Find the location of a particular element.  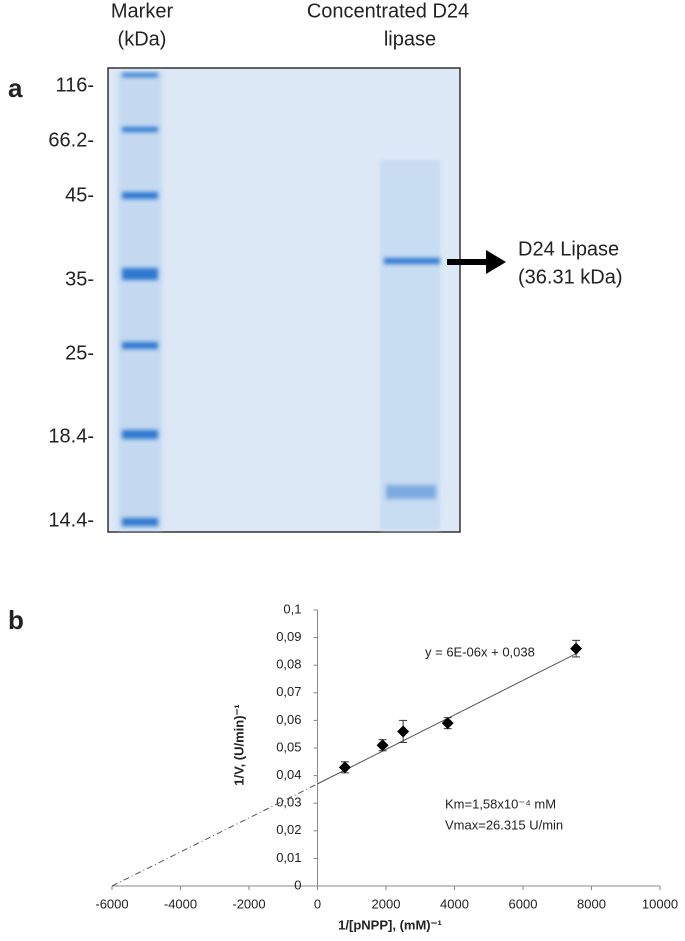

band-label: D24 Lipase is located at coordinates (568, 249).